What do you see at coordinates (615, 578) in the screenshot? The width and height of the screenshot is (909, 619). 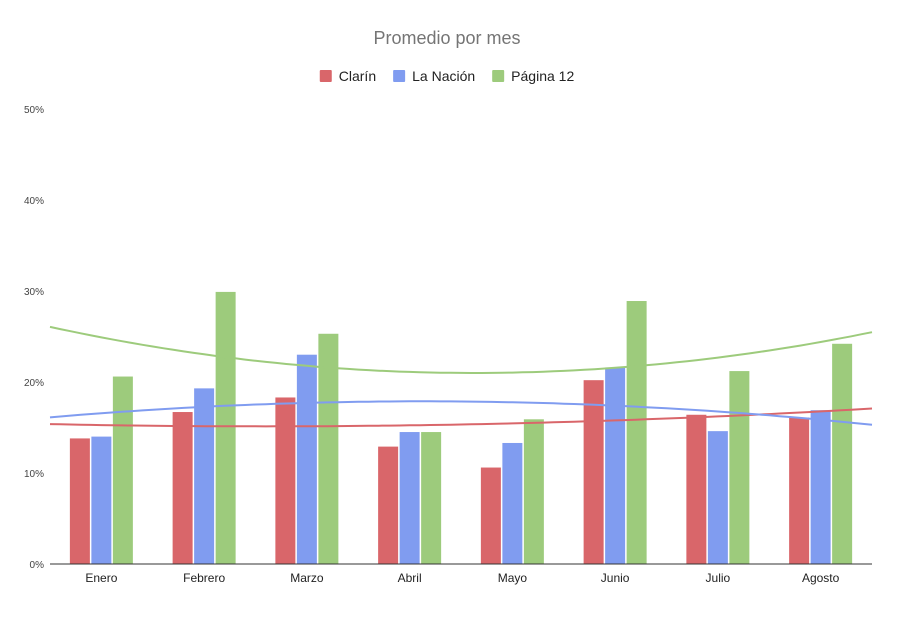 I see `x-tick-label-junio: Junio` at bounding box center [615, 578].